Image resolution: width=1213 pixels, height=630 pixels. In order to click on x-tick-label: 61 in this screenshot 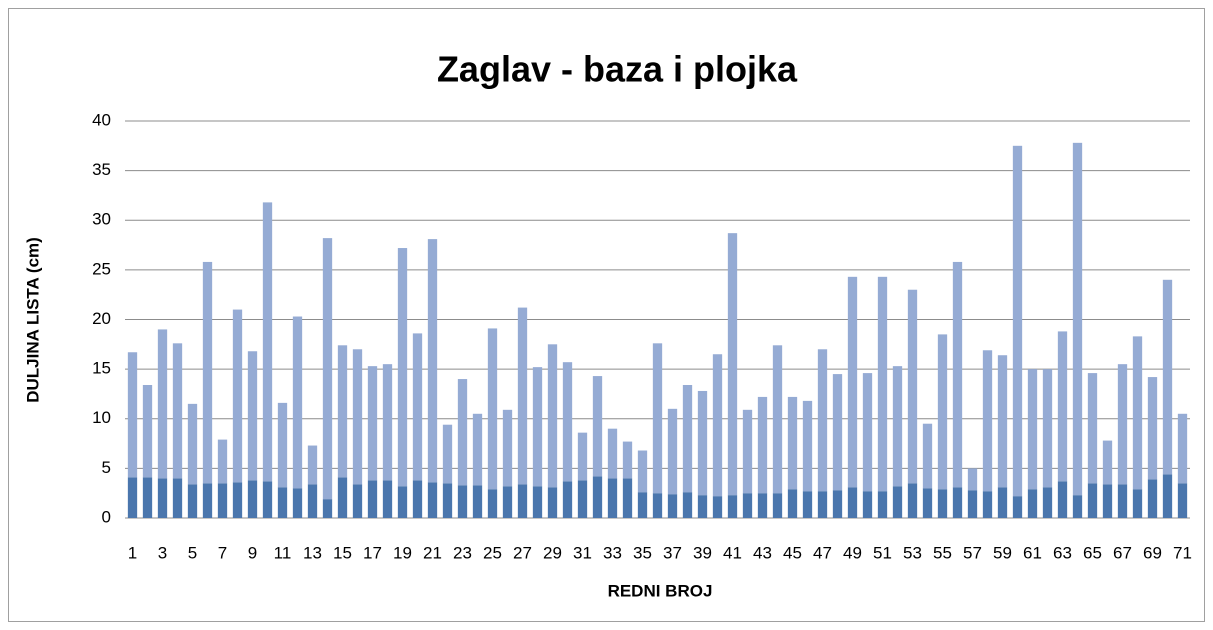, I will do `click(1032, 552)`.